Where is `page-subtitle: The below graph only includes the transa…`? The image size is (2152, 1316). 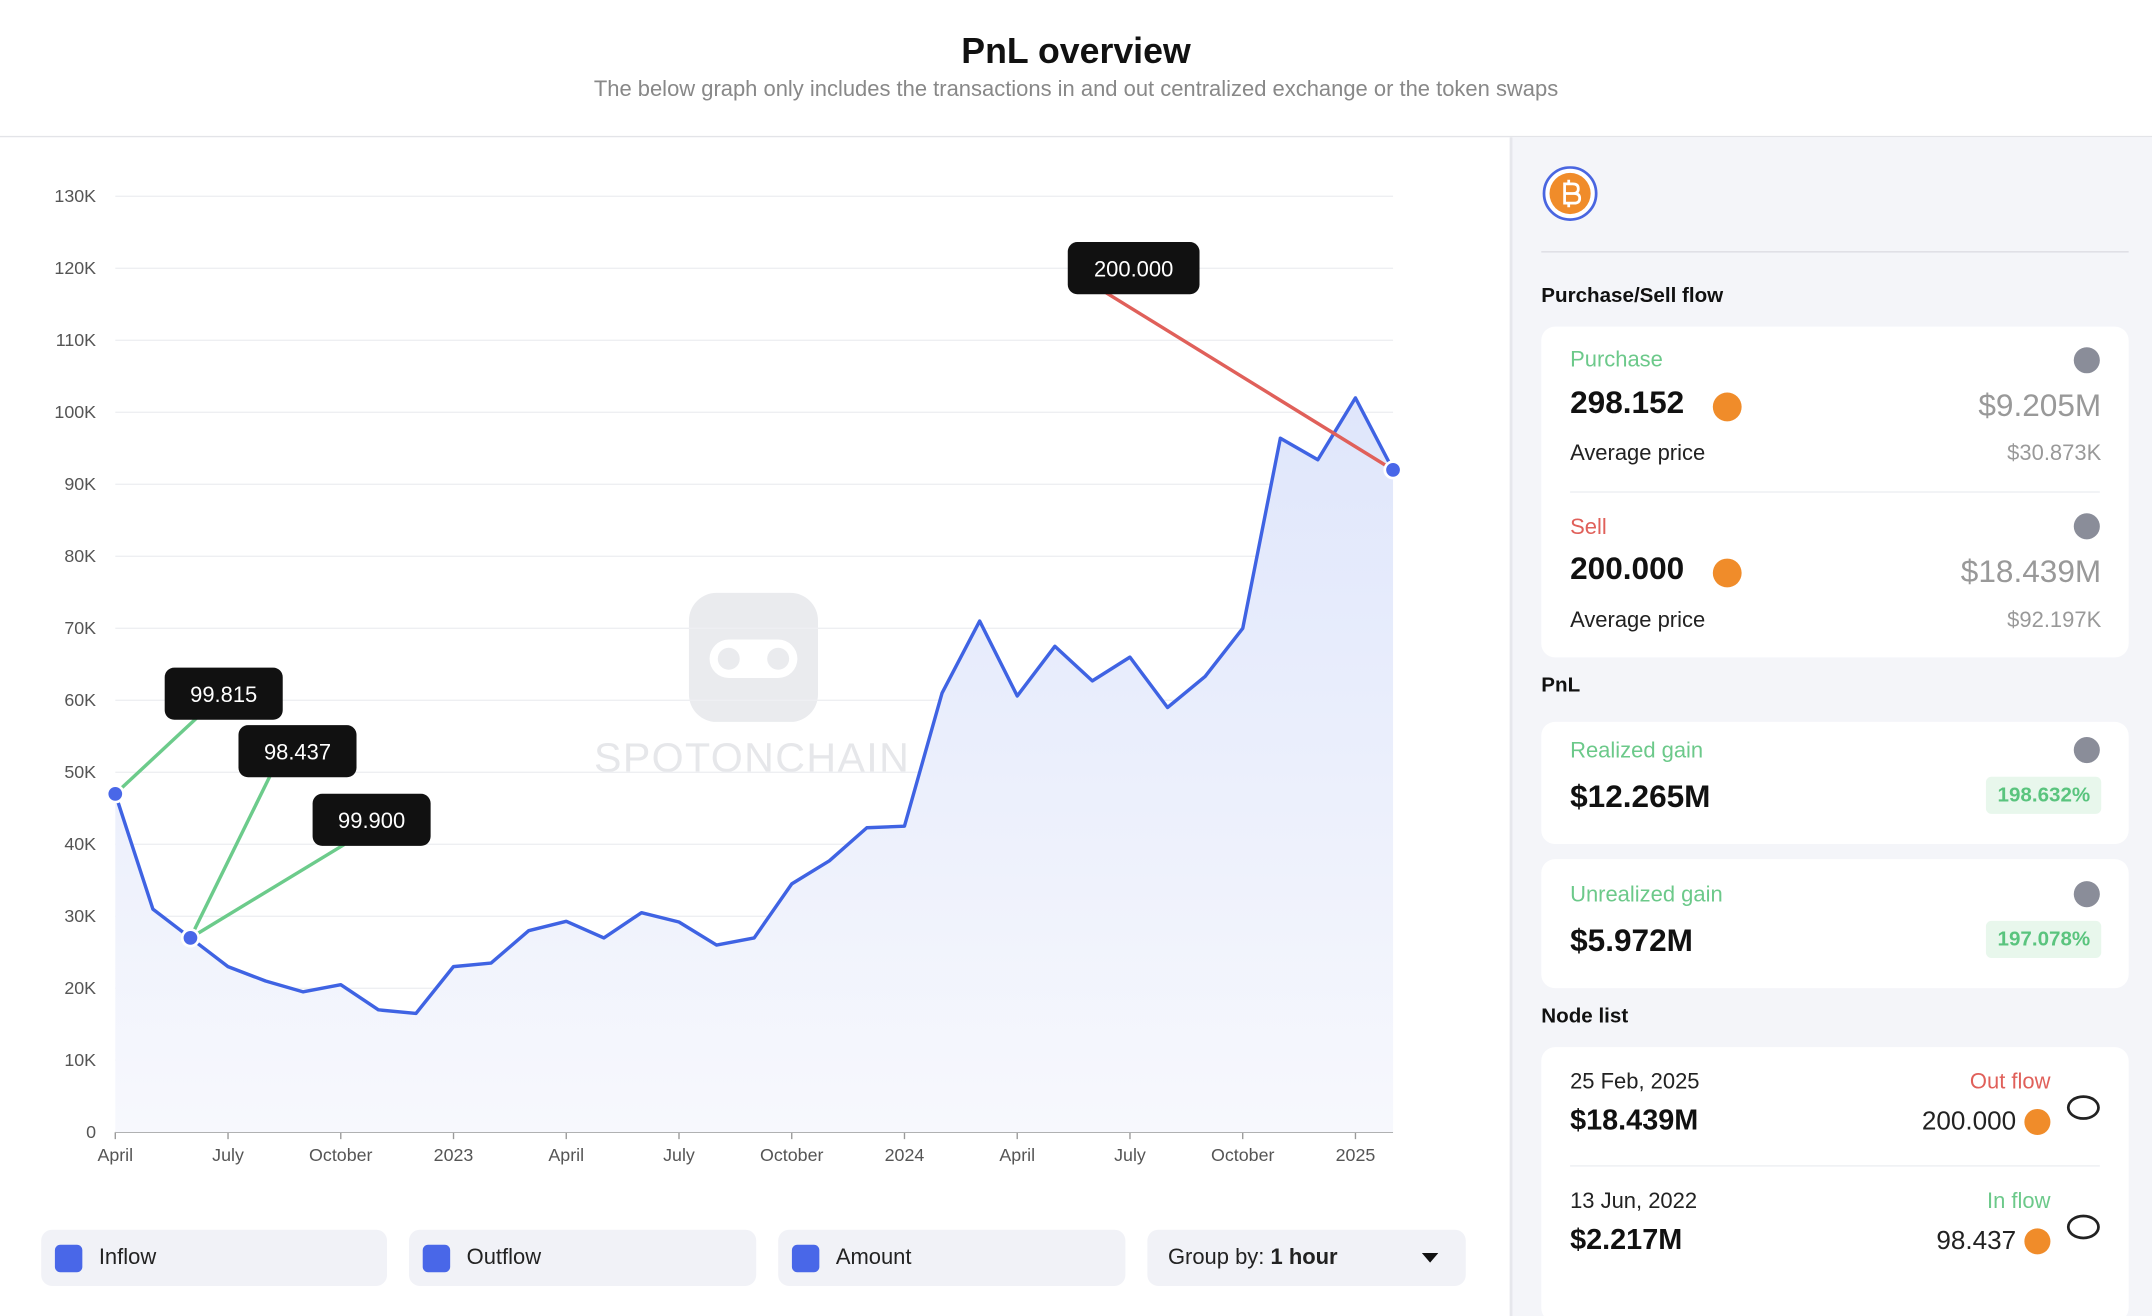 page-subtitle: The below graph only includes the transa… is located at coordinates (1076, 90).